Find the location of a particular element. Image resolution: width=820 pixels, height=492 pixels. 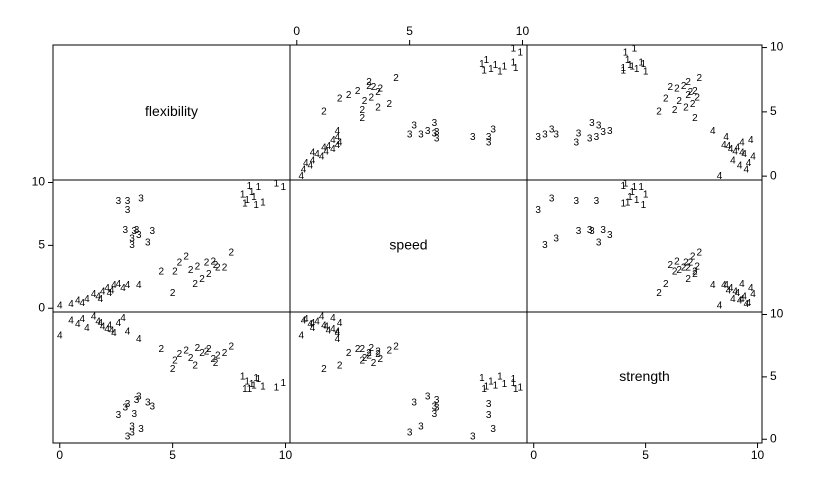

x-tick-label: 0 is located at coordinates (59, 455).